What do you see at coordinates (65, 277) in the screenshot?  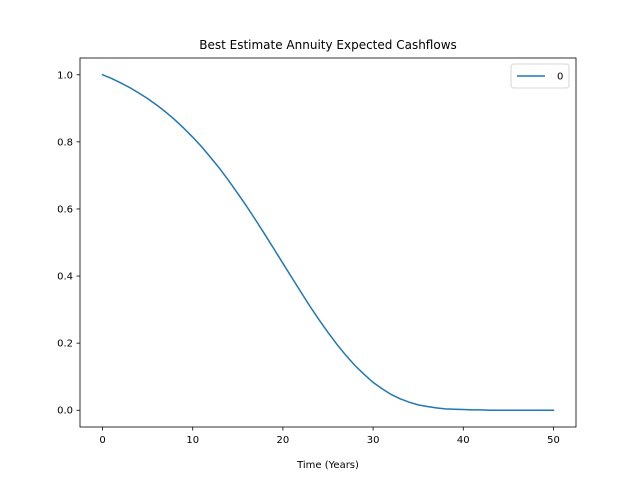 I see `y-tick-label: 0.4` at bounding box center [65, 277].